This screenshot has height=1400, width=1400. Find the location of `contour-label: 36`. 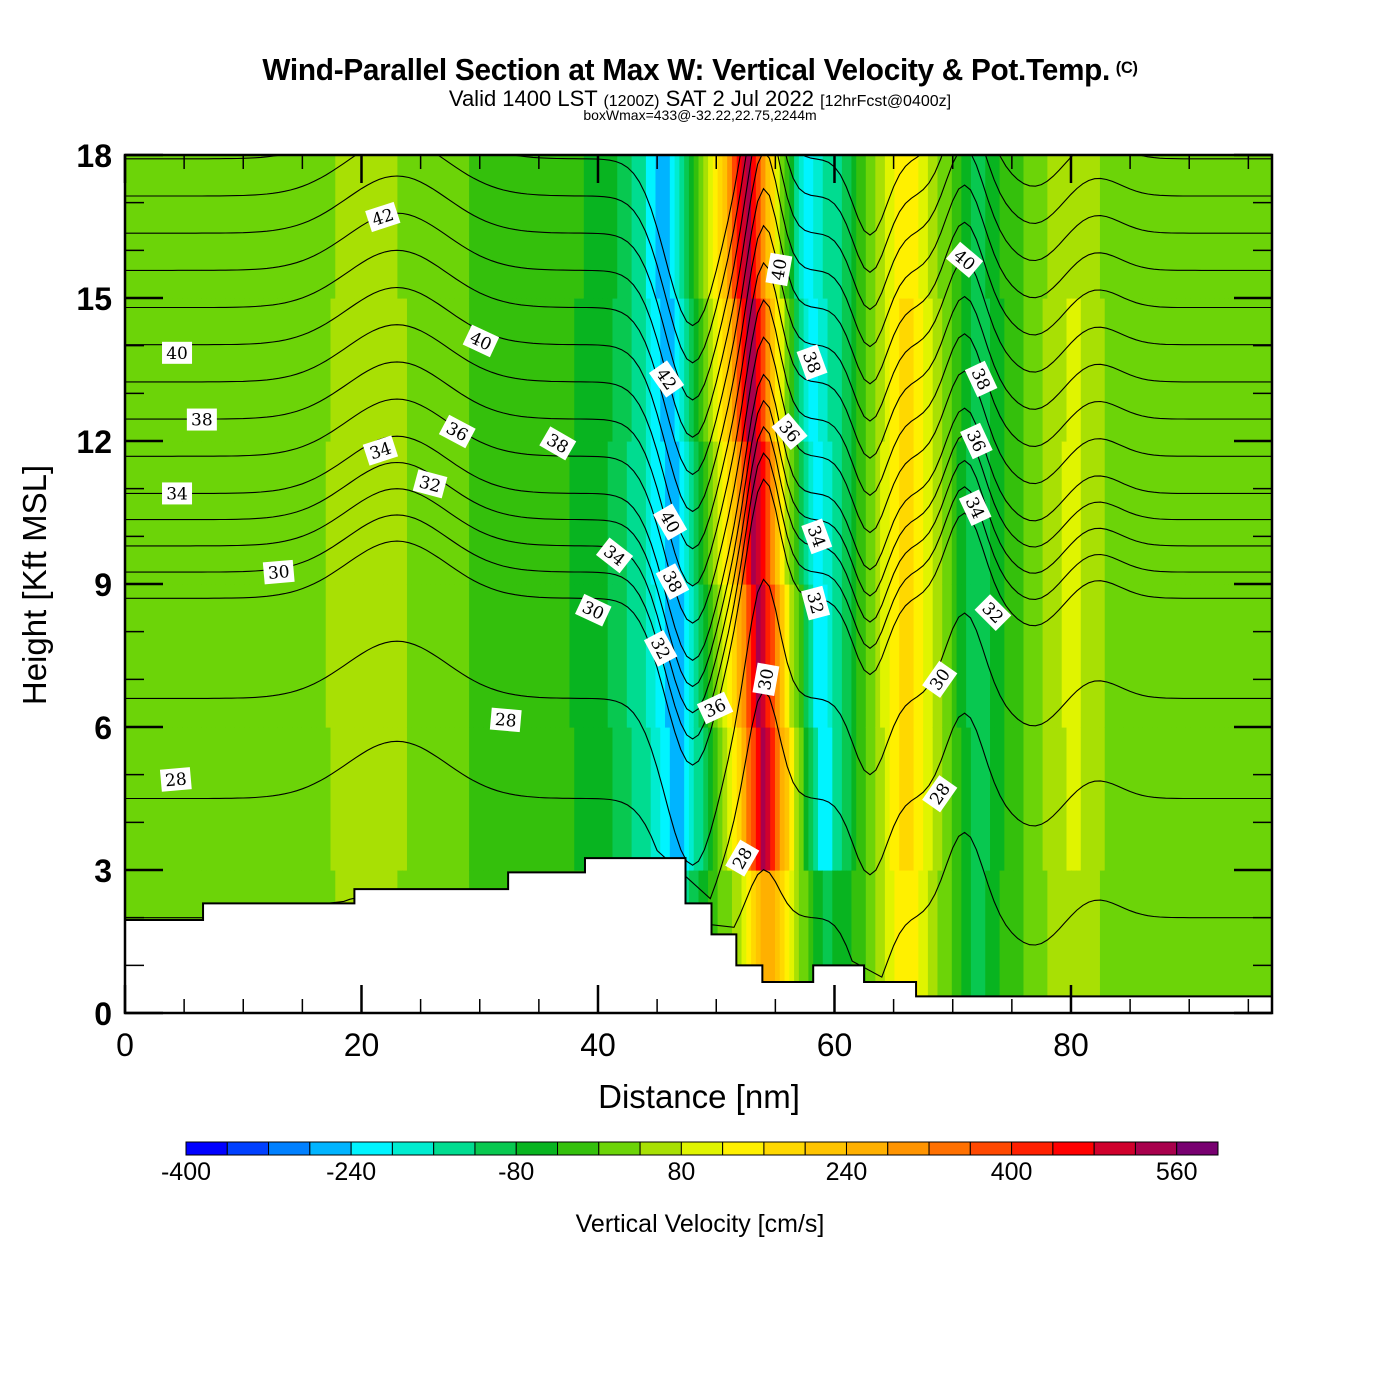

contour-label: 36 is located at coordinates (715, 708).